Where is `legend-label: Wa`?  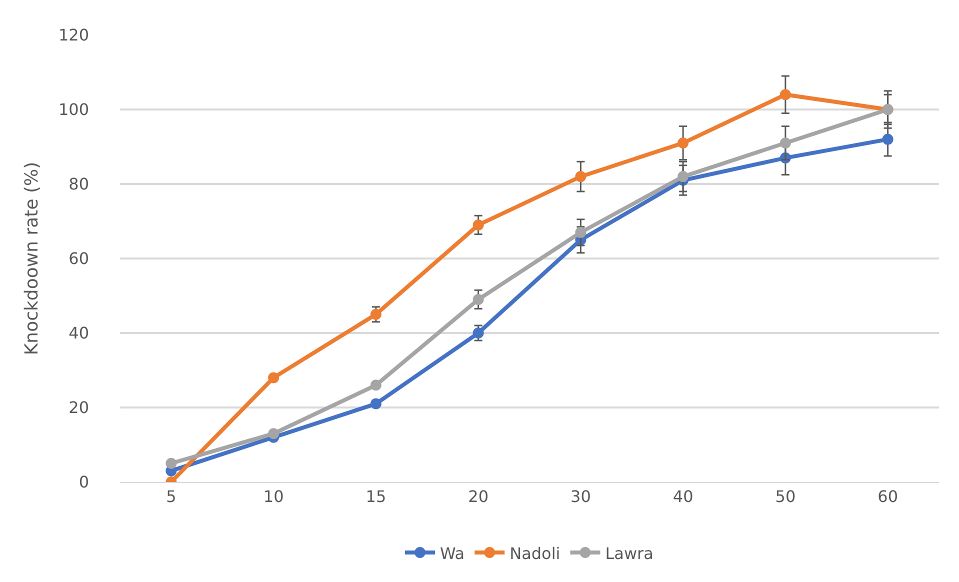
legend-label: Wa is located at coordinates (452, 553).